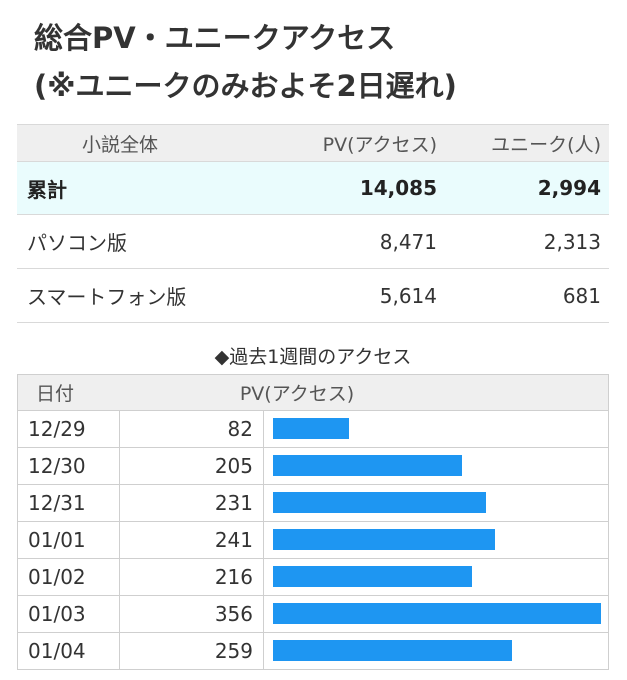 This screenshot has width=627, height=680. Describe the element at coordinates (192, 651) in the screenshot. I see `weekly-row-pv: 259` at that location.